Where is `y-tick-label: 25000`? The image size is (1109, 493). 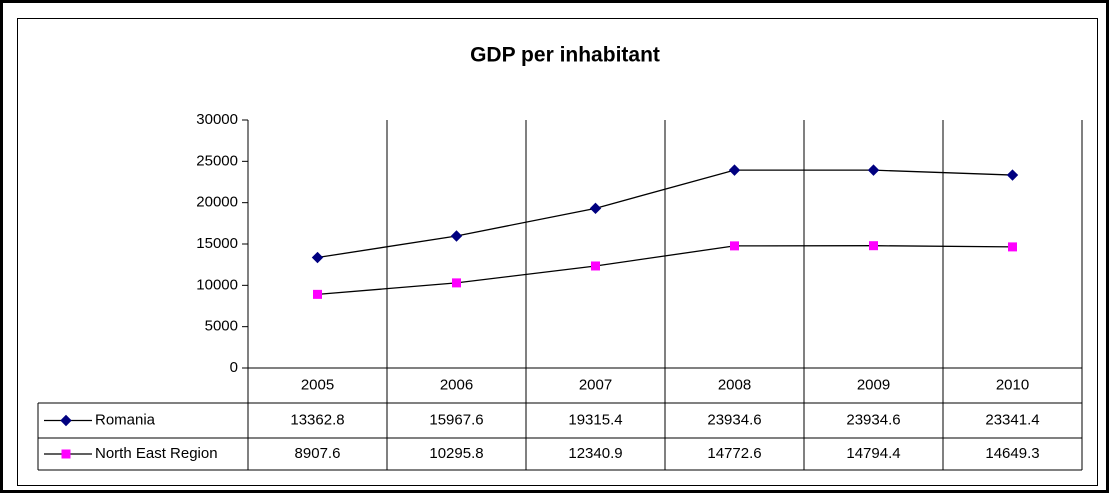
y-tick-label: 25000 is located at coordinates (217, 160).